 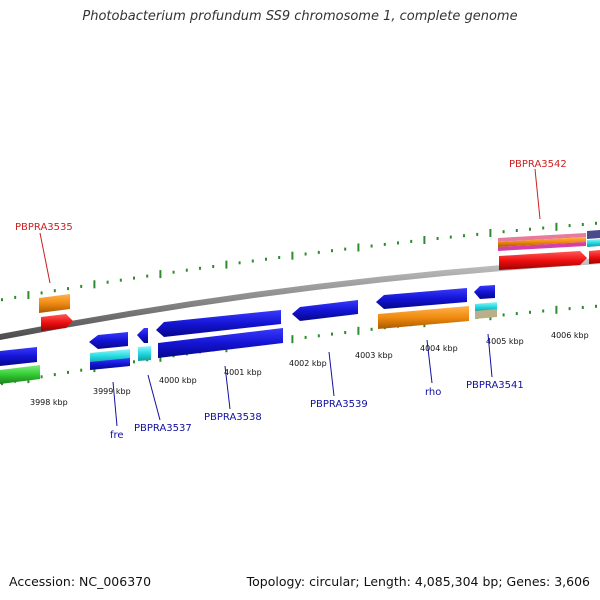 I want to click on gene-pbpra3542-pink, so click(x=542, y=237).